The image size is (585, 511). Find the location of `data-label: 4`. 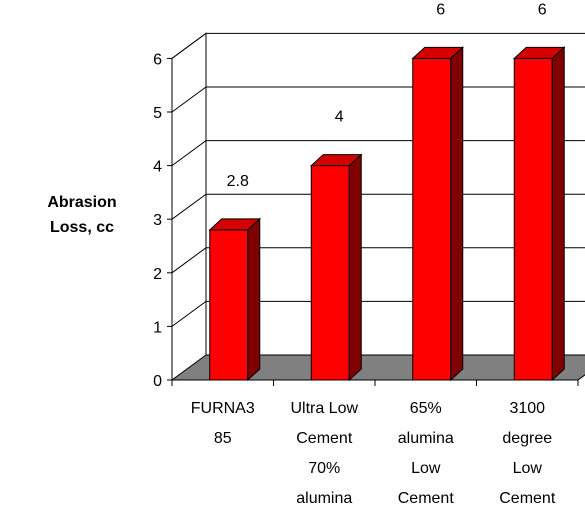

data-label: 4 is located at coordinates (339, 117).